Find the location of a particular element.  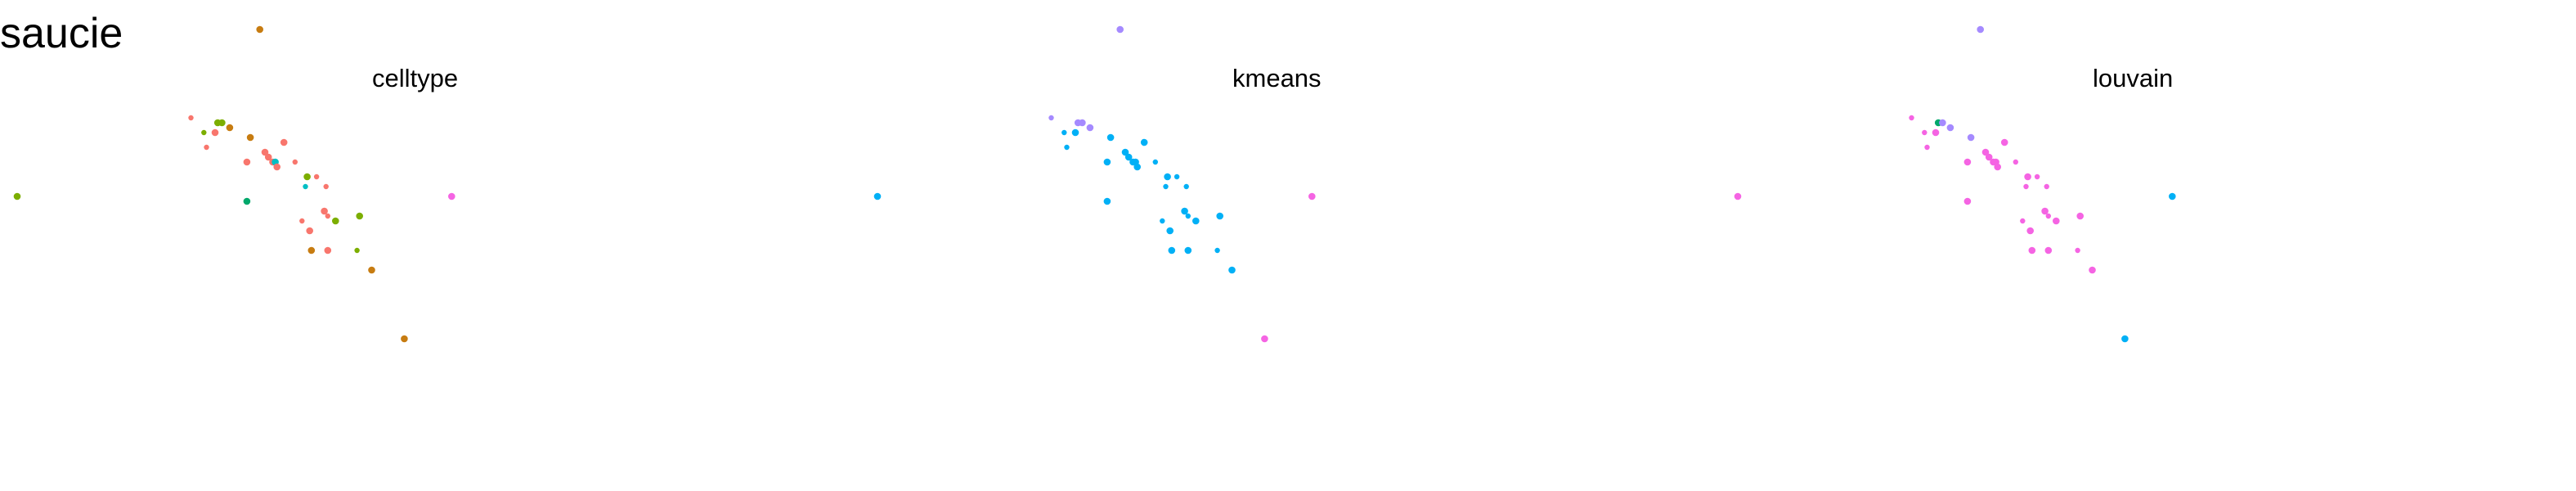

panel-louvain: louvain is located at coordinates (1955, 184).